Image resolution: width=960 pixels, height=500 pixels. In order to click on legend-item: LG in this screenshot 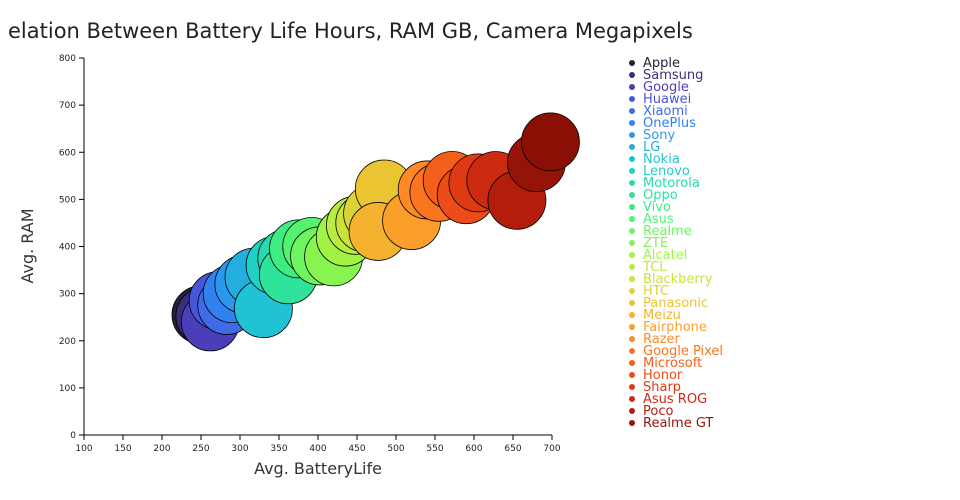, I will do `click(644, 147)`.